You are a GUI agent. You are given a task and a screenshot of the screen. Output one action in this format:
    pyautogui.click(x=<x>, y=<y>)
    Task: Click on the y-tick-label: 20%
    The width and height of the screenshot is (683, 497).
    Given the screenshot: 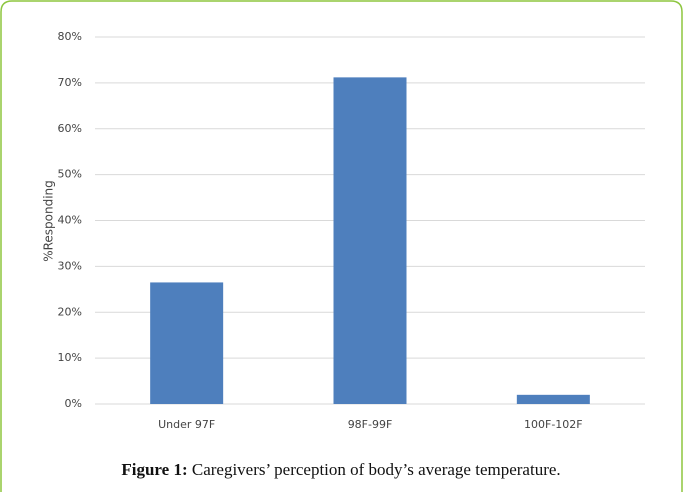 What is the action you would take?
    pyautogui.click(x=70, y=311)
    